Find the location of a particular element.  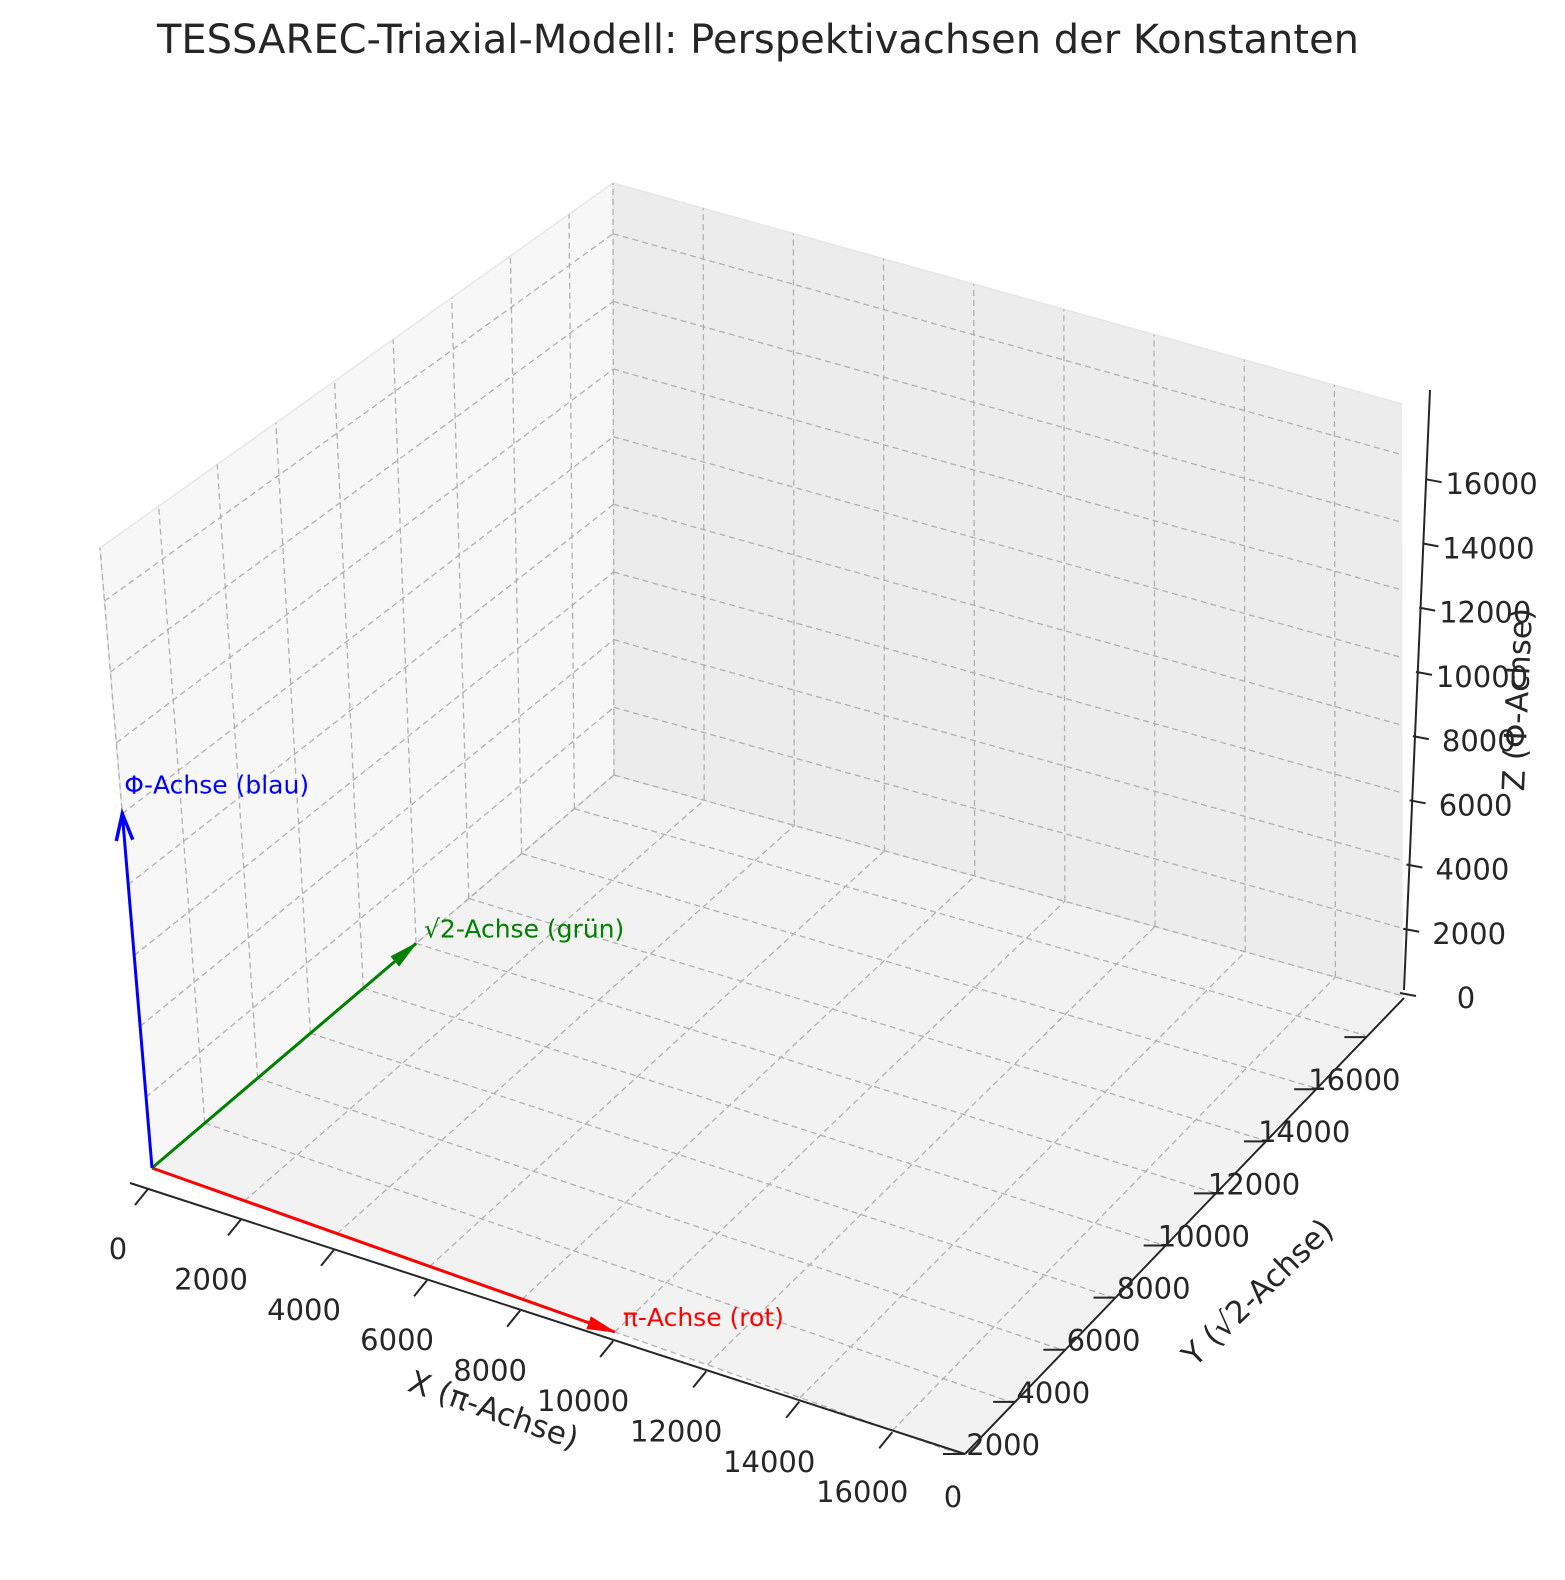

z-tick-label: 2000 is located at coordinates (1469, 934).